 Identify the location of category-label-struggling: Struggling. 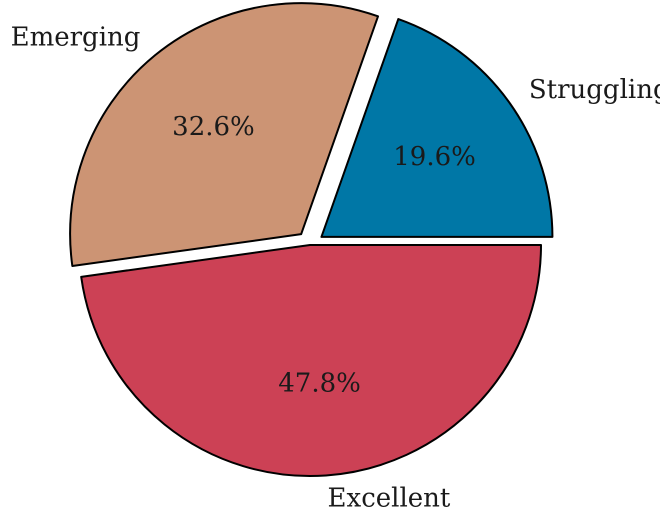
(594, 90).